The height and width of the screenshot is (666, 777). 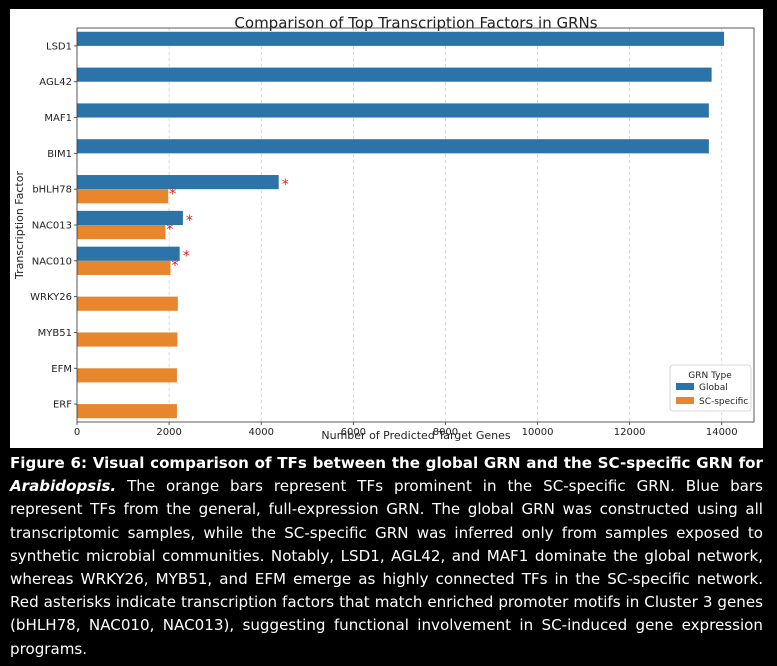 I want to click on x-tick-label: 8000, so click(x=445, y=432).